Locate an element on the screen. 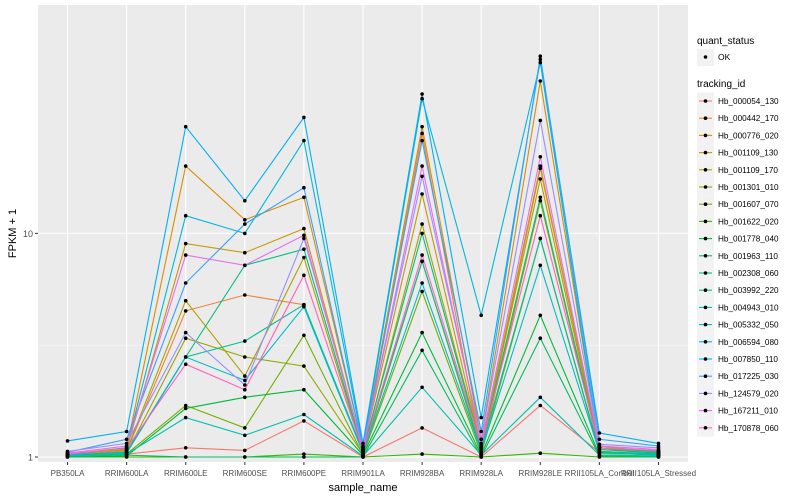 The width and height of the screenshot is (800, 500). y-axis-title: FPKM + 1 is located at coordinates (13, 233).